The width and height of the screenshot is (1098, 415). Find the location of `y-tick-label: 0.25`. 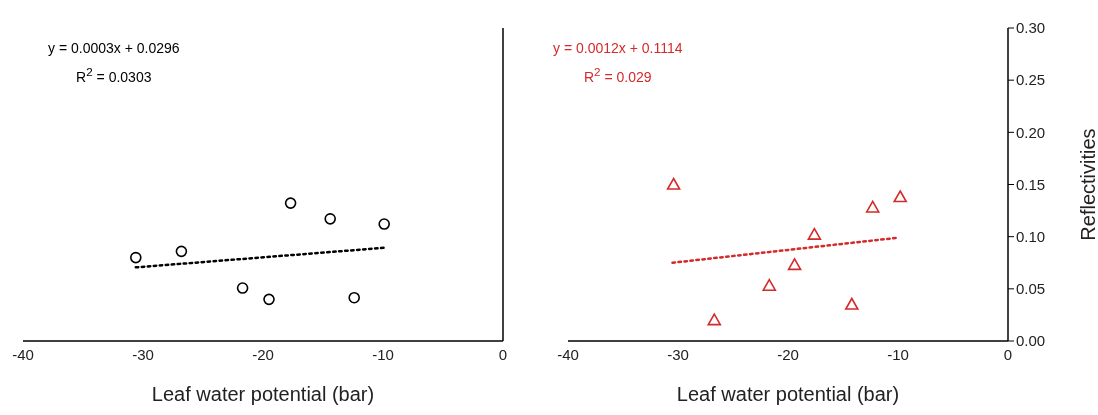

y-tick-label: 0.25 is located at coordinates (1031, 80).